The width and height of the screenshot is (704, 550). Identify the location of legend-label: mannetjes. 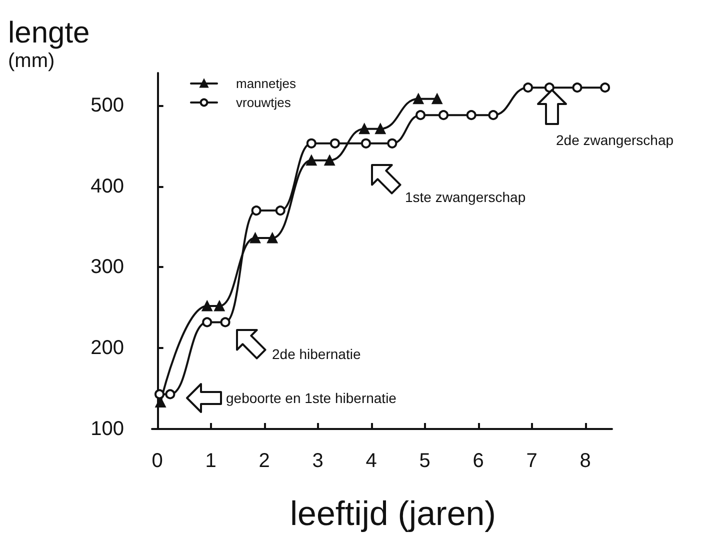
(266, 83).